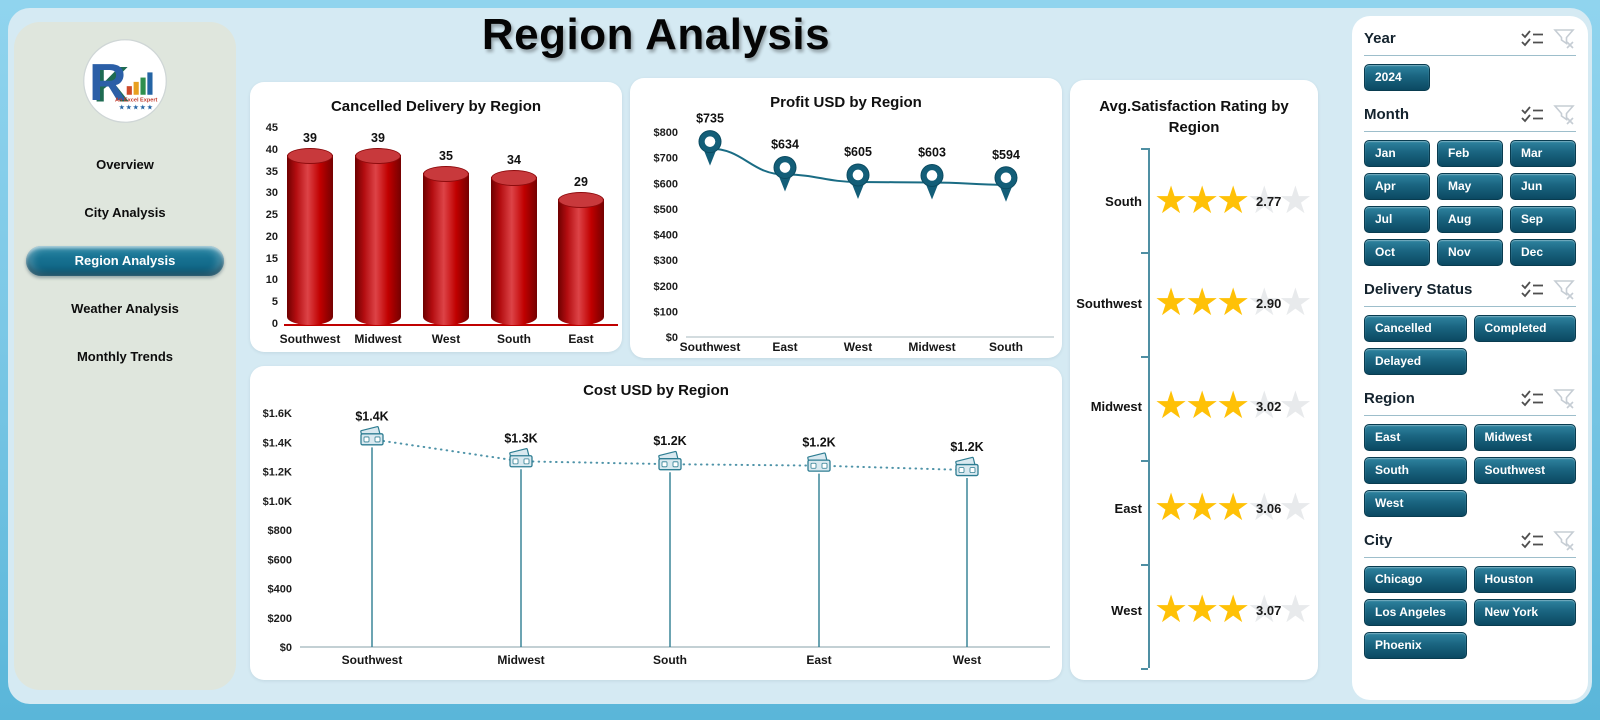  I want to click on slicer-options: East Midwest South Southwest West, so click(1470, 470).